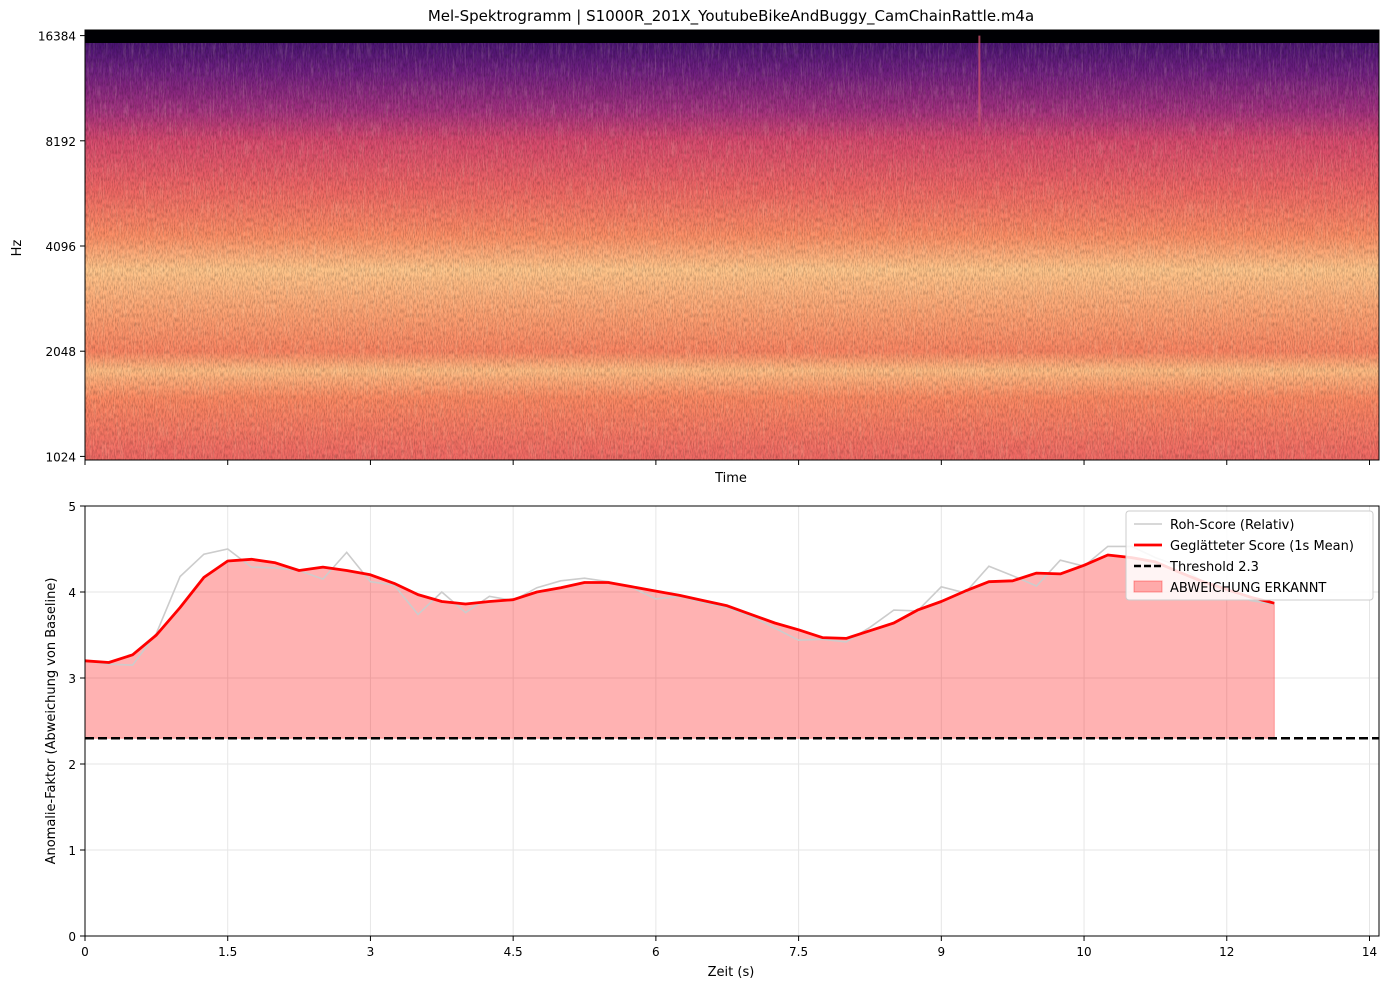 Image resolution: width=1389 pixels, height=989 pixels. I want to click on anomaly-x-ticks: 0 1.5 3 4.5 6 7.5 9 10 12 14, so click(729, 947).